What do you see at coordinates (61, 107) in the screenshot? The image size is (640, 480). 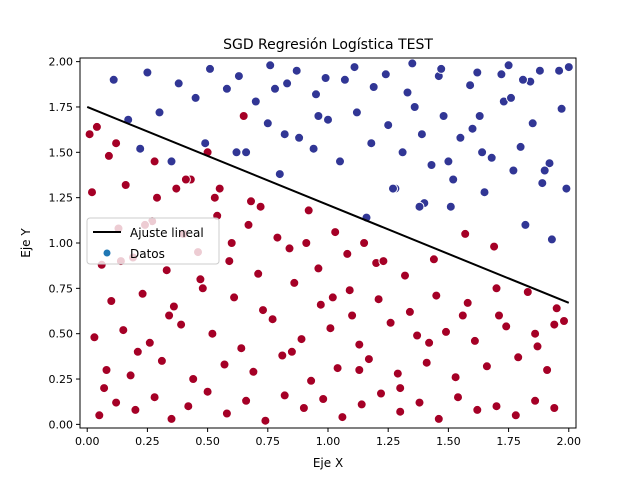 I see `y-tick-label: 1.75` at bounding box center [61, 107].